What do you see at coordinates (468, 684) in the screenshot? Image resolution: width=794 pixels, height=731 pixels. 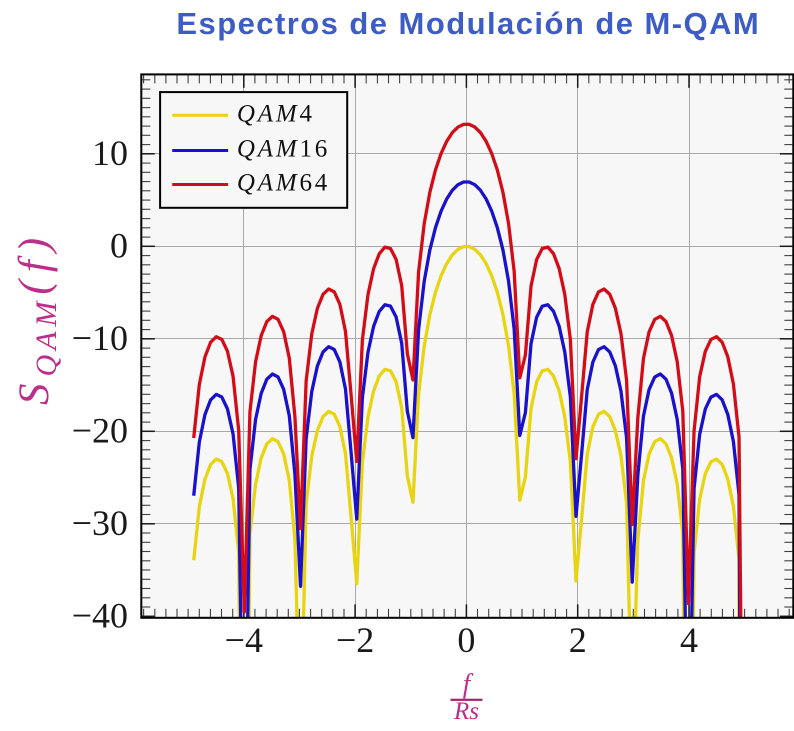 I see `svg-text: f` at bounding box center [468, 684].